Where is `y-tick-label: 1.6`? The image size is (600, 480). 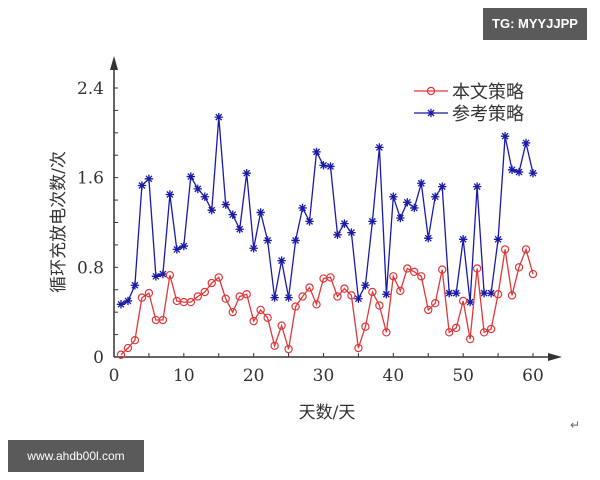
y-tick-label: 1.6 is located at coordinates (90, 179).